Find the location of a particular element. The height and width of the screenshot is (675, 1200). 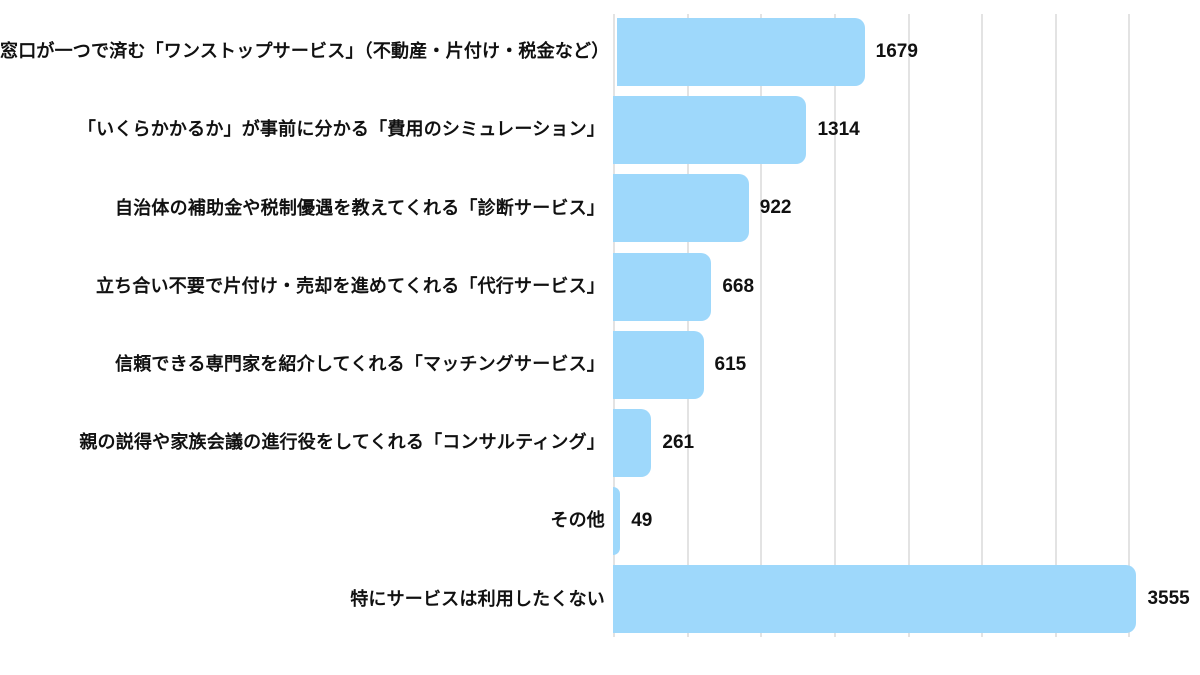

value-label: 668 is located at coordinates (738, 286).